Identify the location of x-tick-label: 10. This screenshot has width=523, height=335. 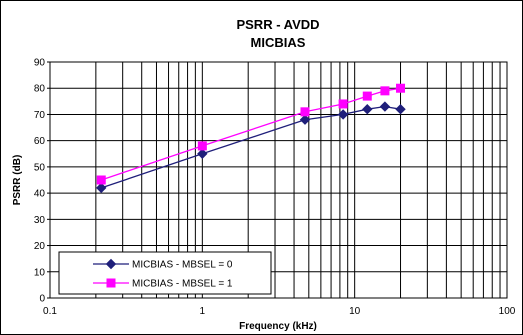
(355, 311).